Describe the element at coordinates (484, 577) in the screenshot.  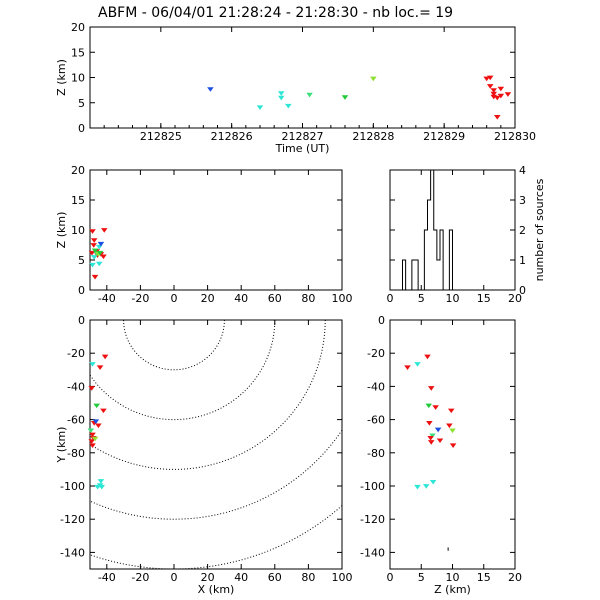
I see `x-tick-label: 15` at that location.